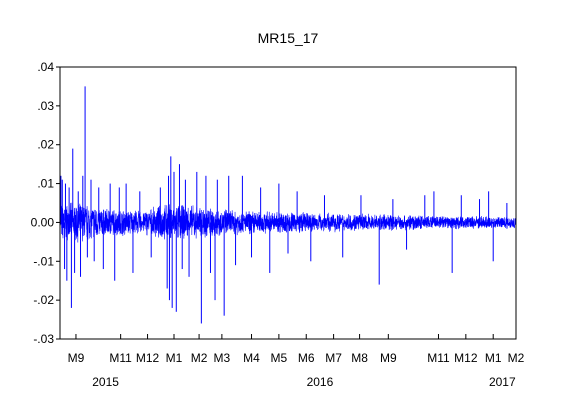  I want to click on x-tick-label: M3, so click(222, 358).